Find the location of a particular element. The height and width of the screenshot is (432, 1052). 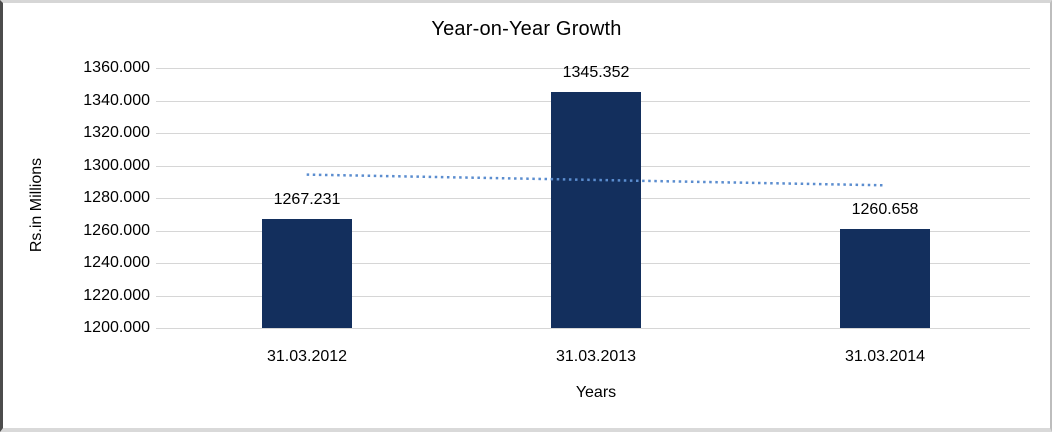

y-tick-label: 1340.000 is located at coordinates (116, 100).